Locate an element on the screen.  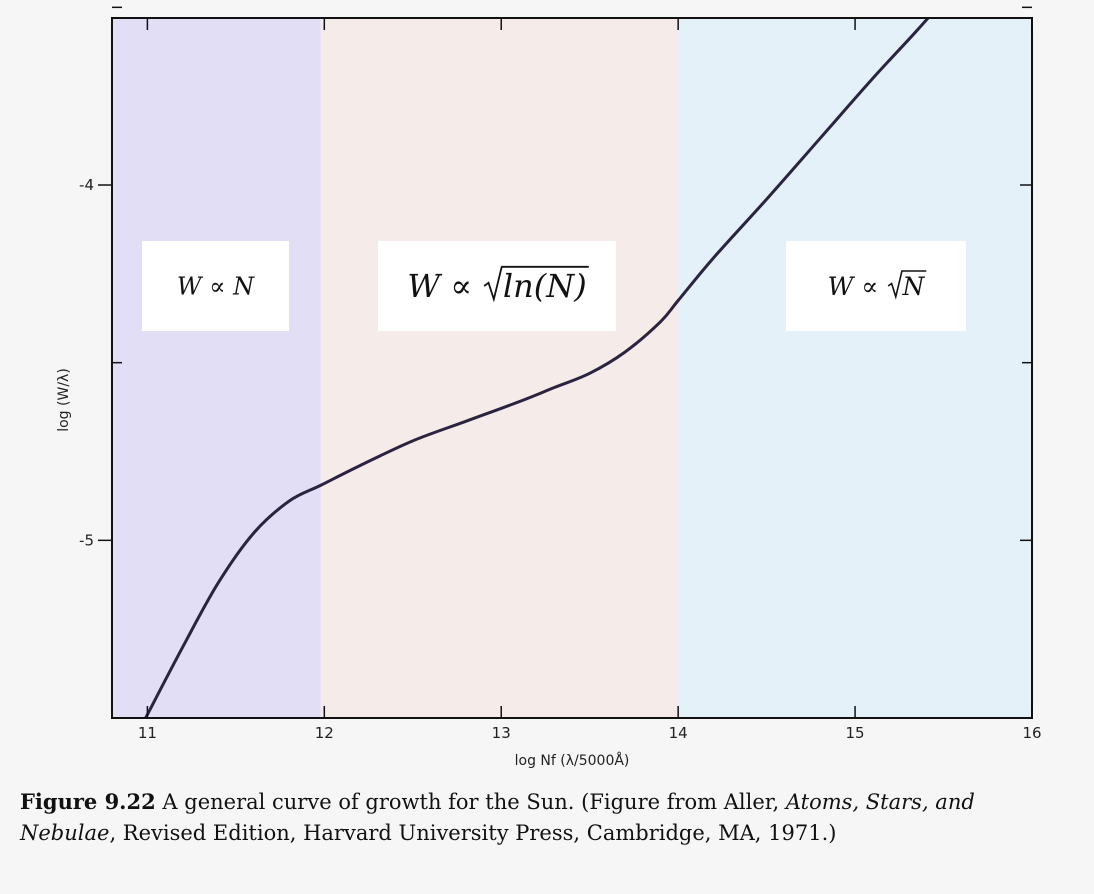
x-tick-label-14: 14 is located at coordinates (678, 733).